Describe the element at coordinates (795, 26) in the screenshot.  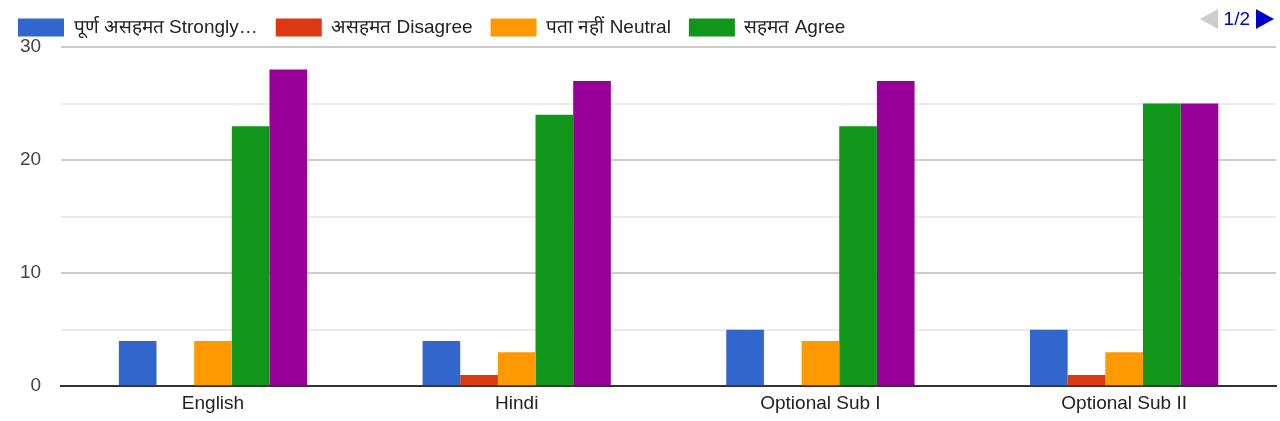
I see `legend-label: सहमत Agree` at that location.